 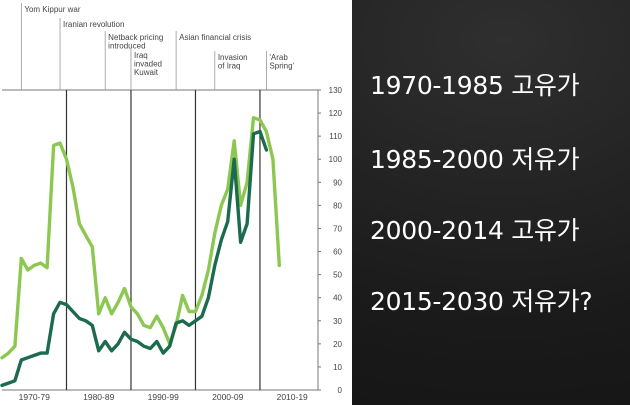 What do you see at coordinates (337, 205) in the screenshot?
I see `y-tick-label: 80` at bounding box center [337, 205].